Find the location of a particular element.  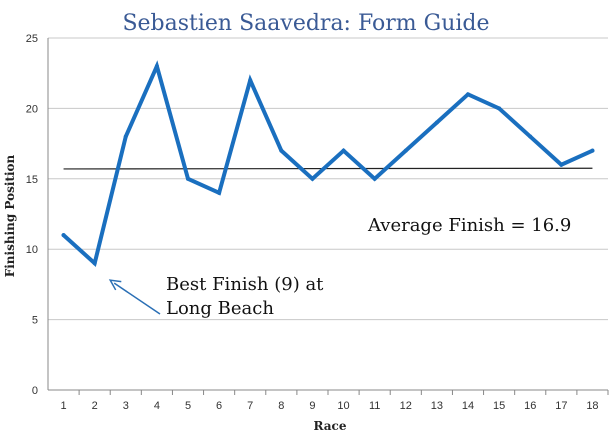

average-reference-line is located at coordinates (328, 168).